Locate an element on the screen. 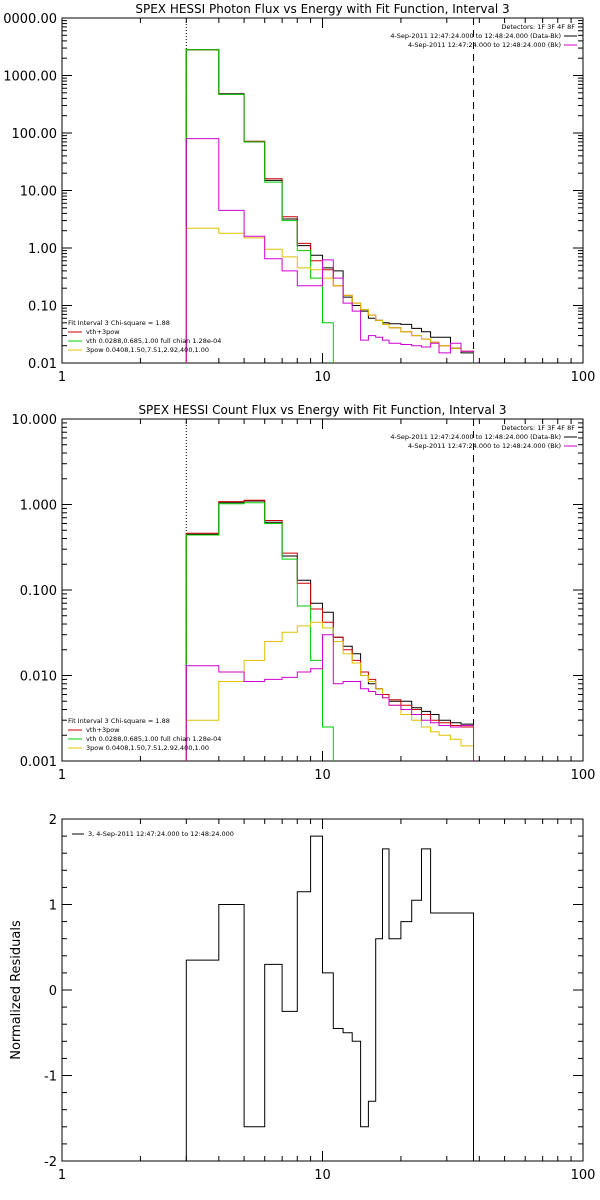 This screenshot has height=1200, width=600. y-tick-label: 0000.00 is located at coordinates (30, 19).